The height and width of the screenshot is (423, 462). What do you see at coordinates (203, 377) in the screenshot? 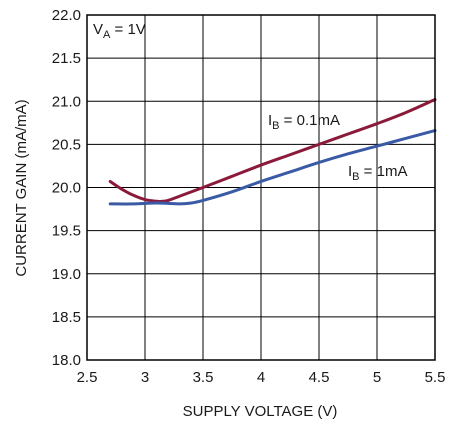
I see `x-tick-label: 3.5` at bounding box center [203, 377].